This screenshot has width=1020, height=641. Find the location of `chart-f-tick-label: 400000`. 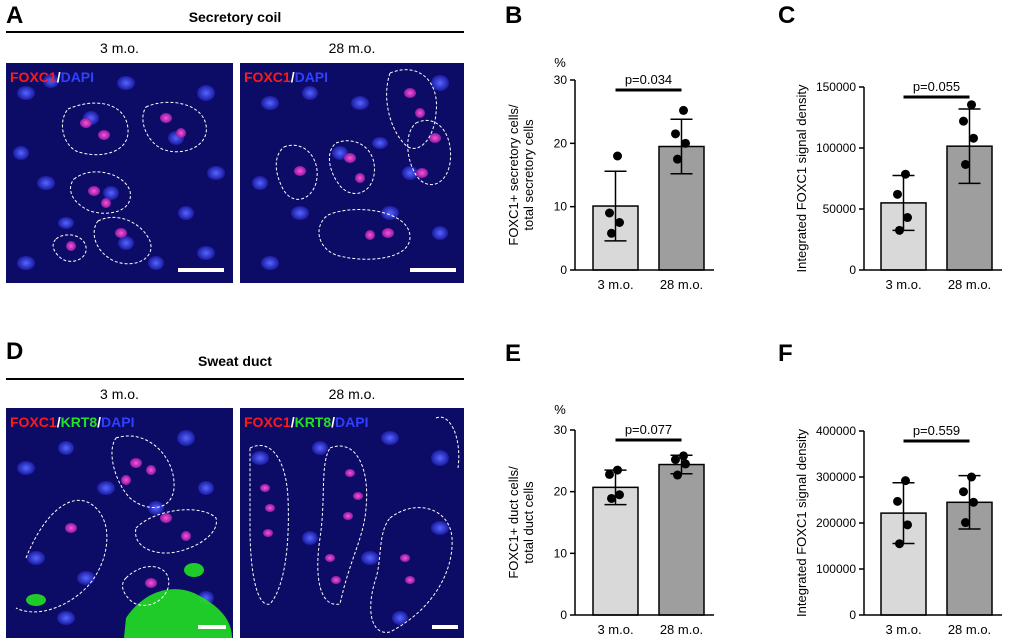

chart-f-tick-label: 400000 is located at coordinates (836, 431).